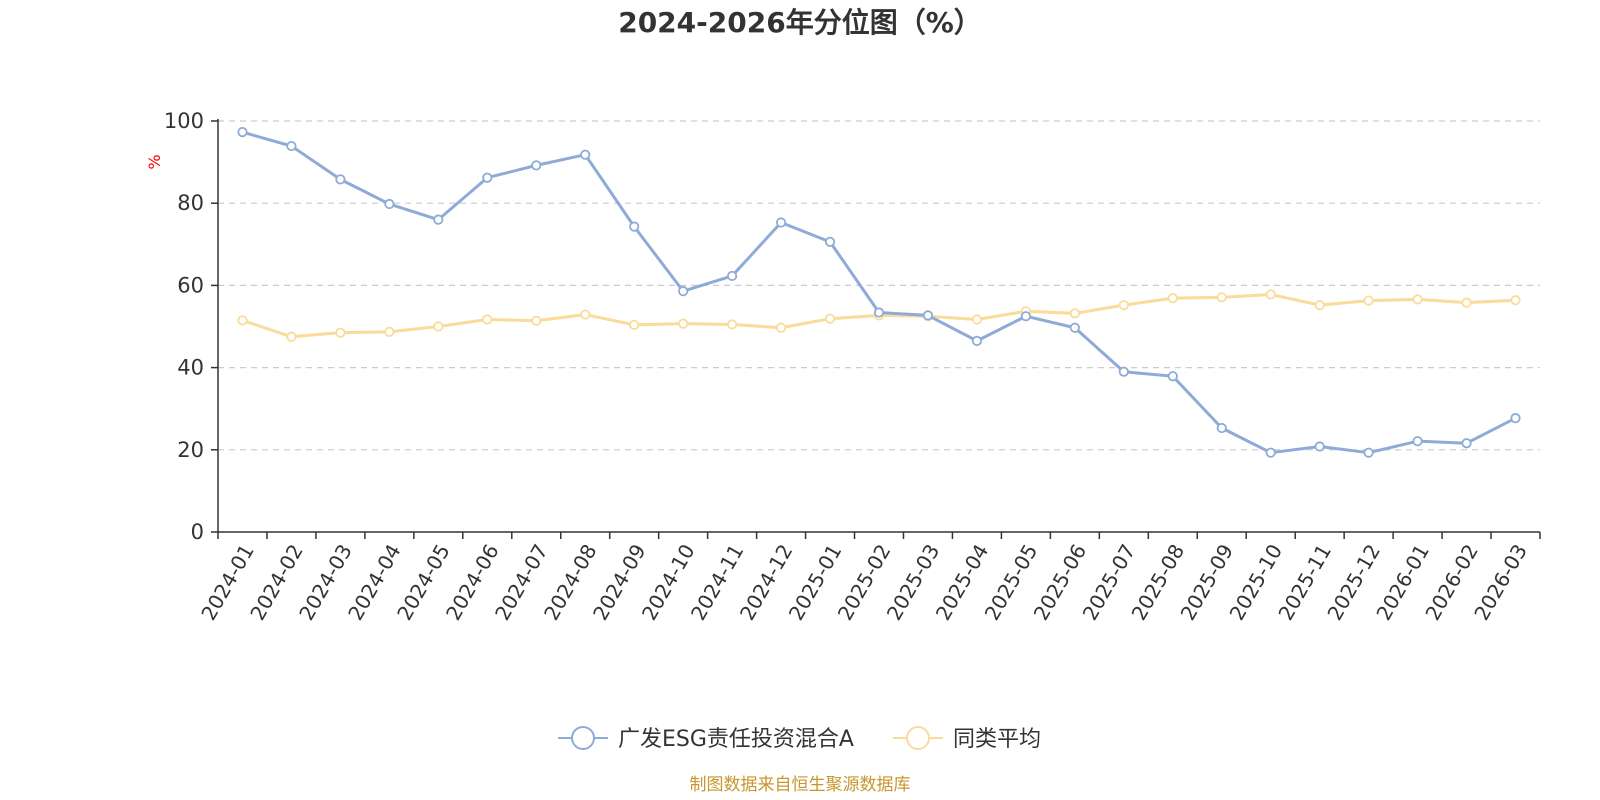 The height and width of the screenshot is (800, 1600). Describe the element at coordinates (800, 785) in the screenshot. I see `data-source-footer: 制图数据来自恒生聚源数据库` at that location.